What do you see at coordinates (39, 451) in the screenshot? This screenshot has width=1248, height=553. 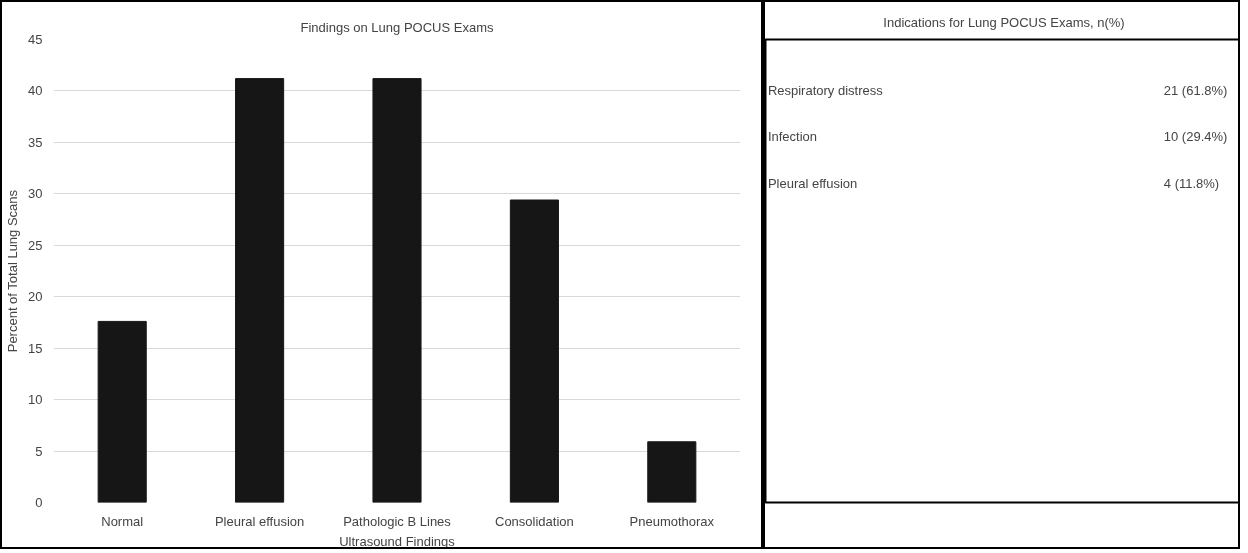 I see `y-tick-label: 5` at bounding box center [39, 451].